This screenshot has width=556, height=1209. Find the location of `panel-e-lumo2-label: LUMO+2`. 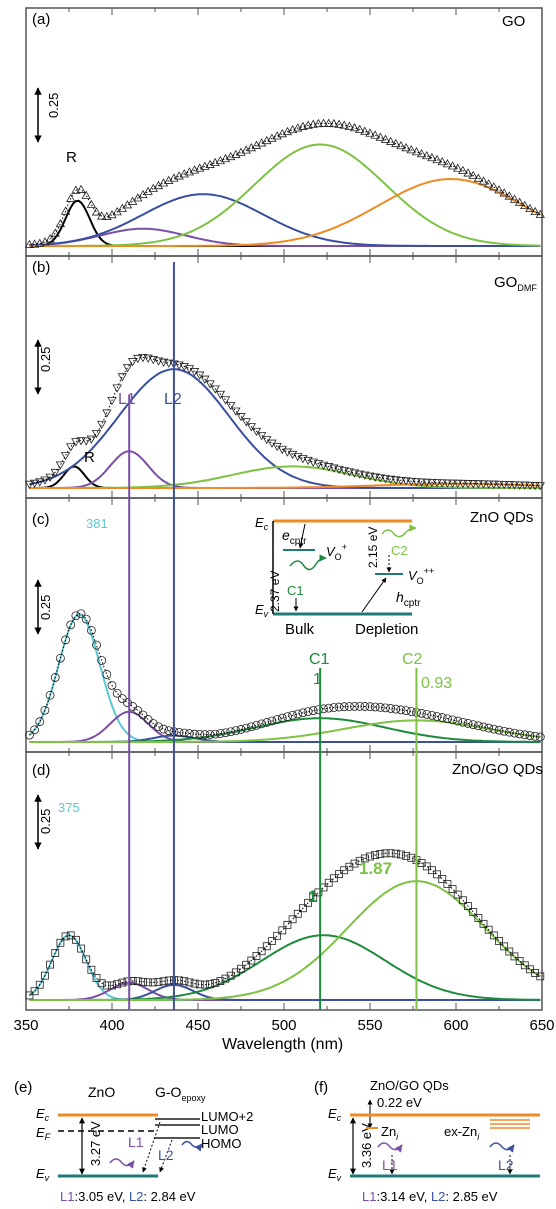

panel-e-lumo2-label: LUMO+2 is located at coordinates (227, 1116).